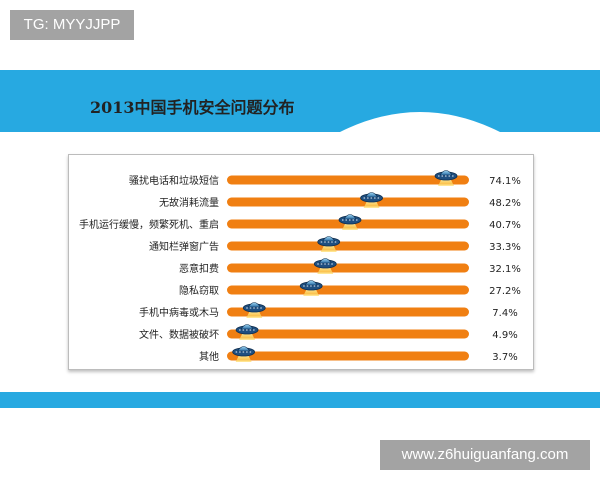  Describe the element at coordinates (209, 356) in the screenshot. I see `category-label: 其他` at that location.